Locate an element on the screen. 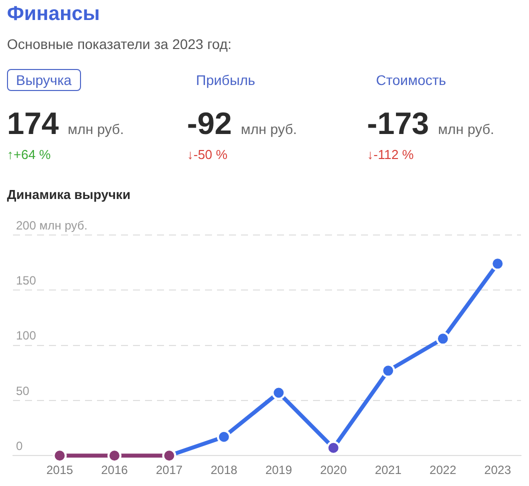 The height and width of the screenshot is (486, 529). text: -92 is located at coordinates (209, 123).